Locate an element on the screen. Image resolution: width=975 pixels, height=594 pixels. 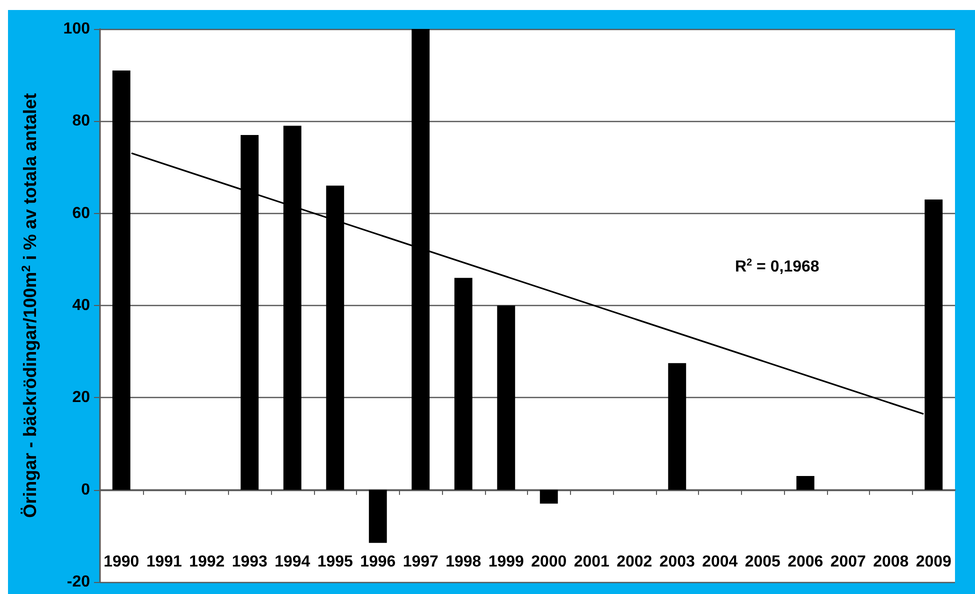
y-axis-title: Öringar - bäckrödingar/100m2 i % av totala antalet is located at coordinates (29, 305).